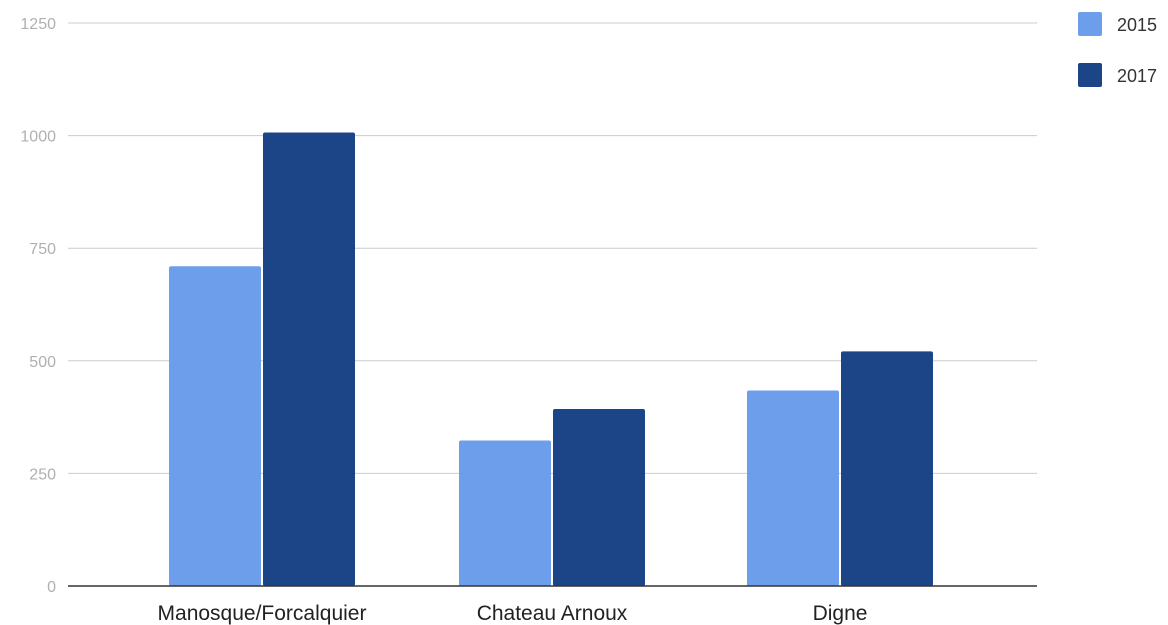 Image resolution: width=1168 pixels, height=625 pixels. I want to click on x-axis-category-labels: Manosque/Forcalquier Chateau Arnoux Digne, so click(513, 613).